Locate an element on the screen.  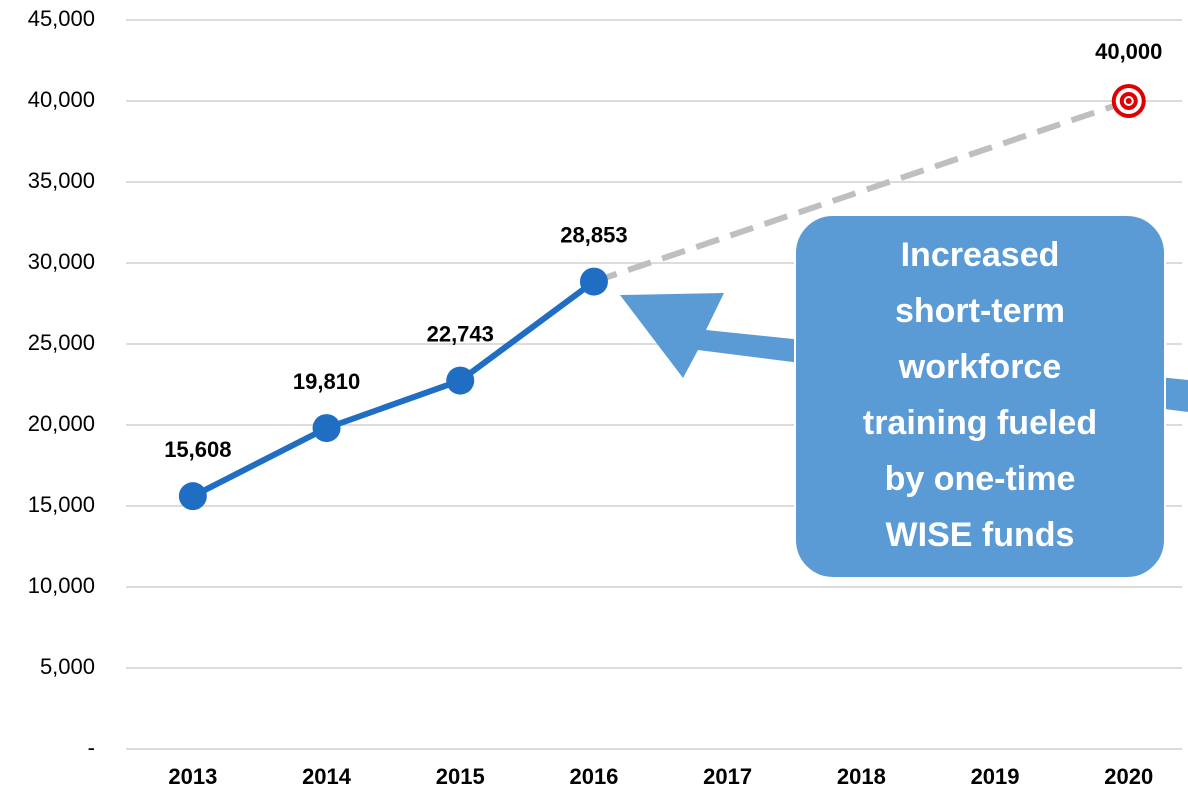
y-tick-label: 30,000 is located at coordinates (61, 261).